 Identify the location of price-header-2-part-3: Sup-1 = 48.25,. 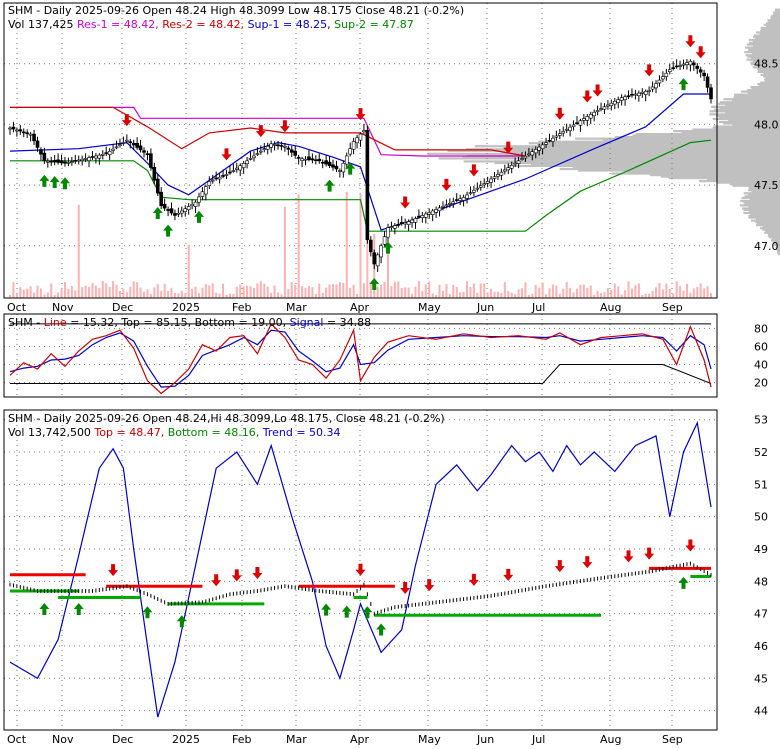
(287, 24).